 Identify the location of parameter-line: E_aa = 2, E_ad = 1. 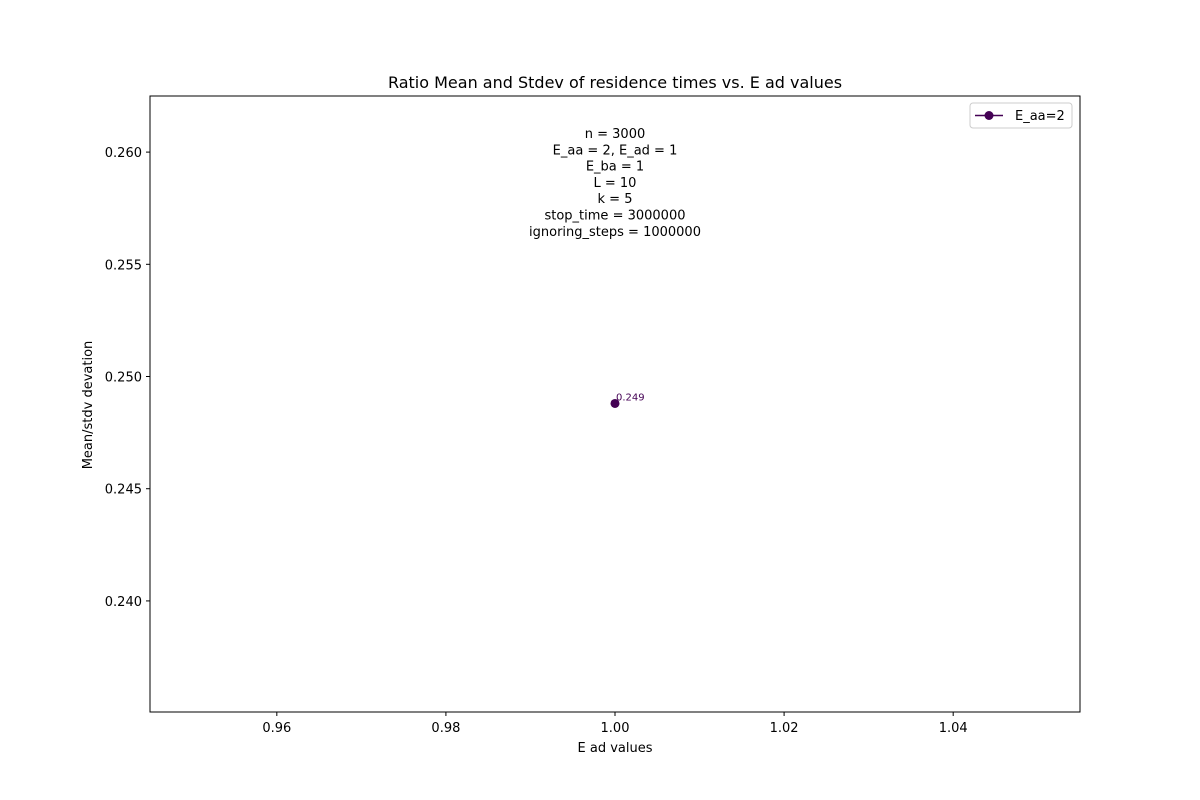
(615, 150).